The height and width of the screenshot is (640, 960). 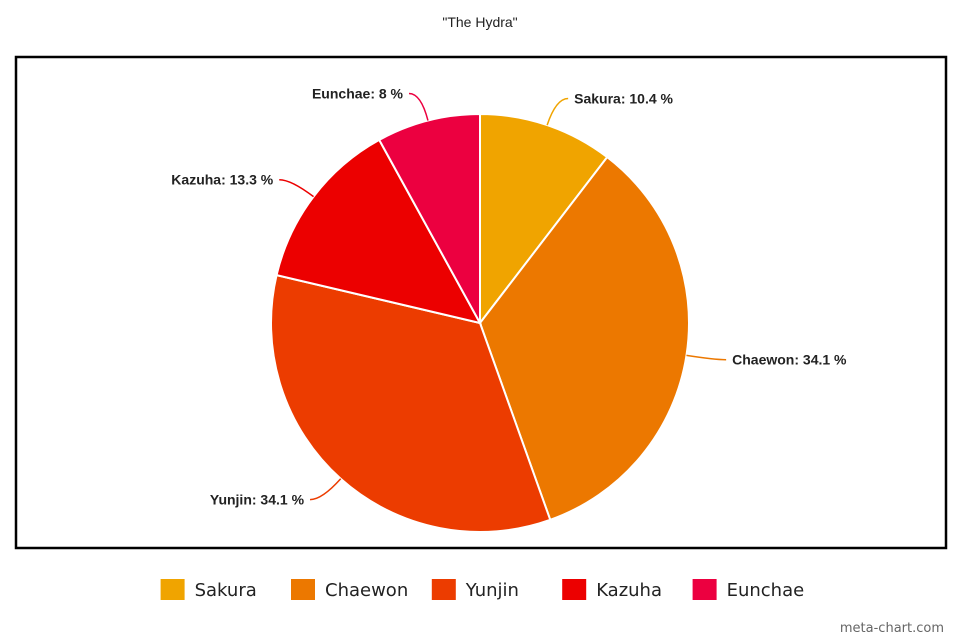 What do you see at coordinates (706, 357) in the screenshot?
I see `leader-line-chaewon` at bounding box center [706, 357].